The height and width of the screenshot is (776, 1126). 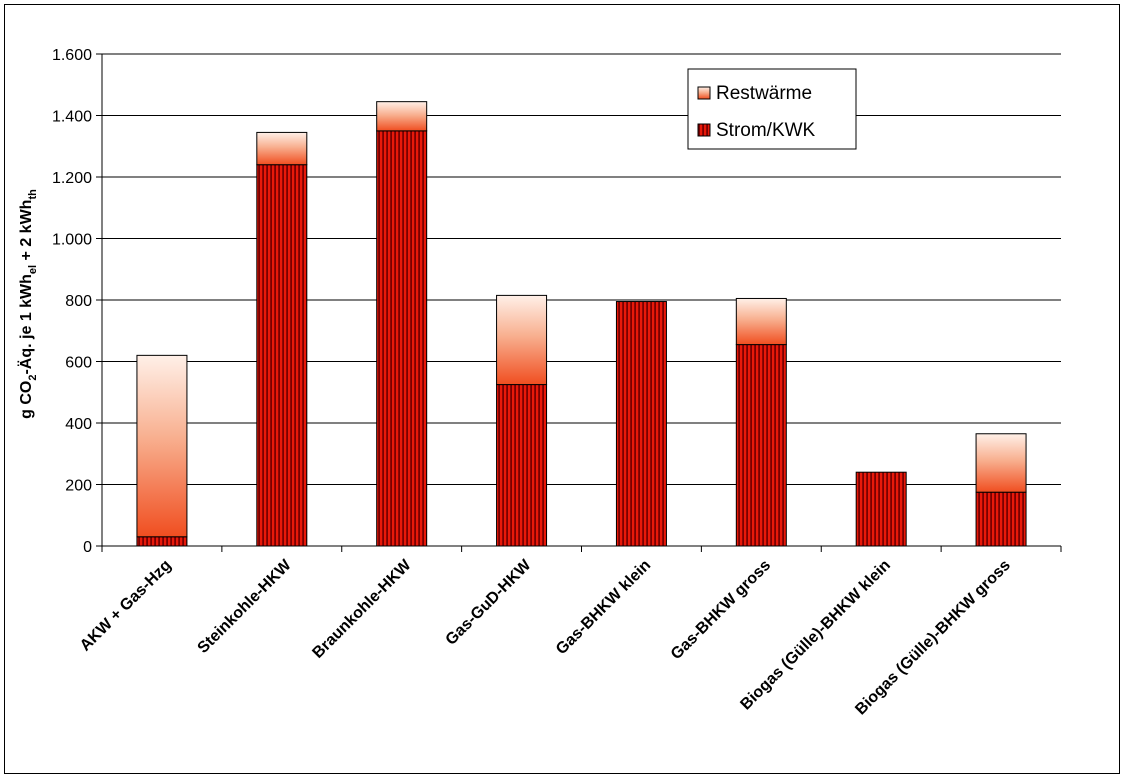 What do you see at coordinates (704, 130) in the screenshot?
I see `legend-swatch-strom-kwk` at bounding box center [704, 130].